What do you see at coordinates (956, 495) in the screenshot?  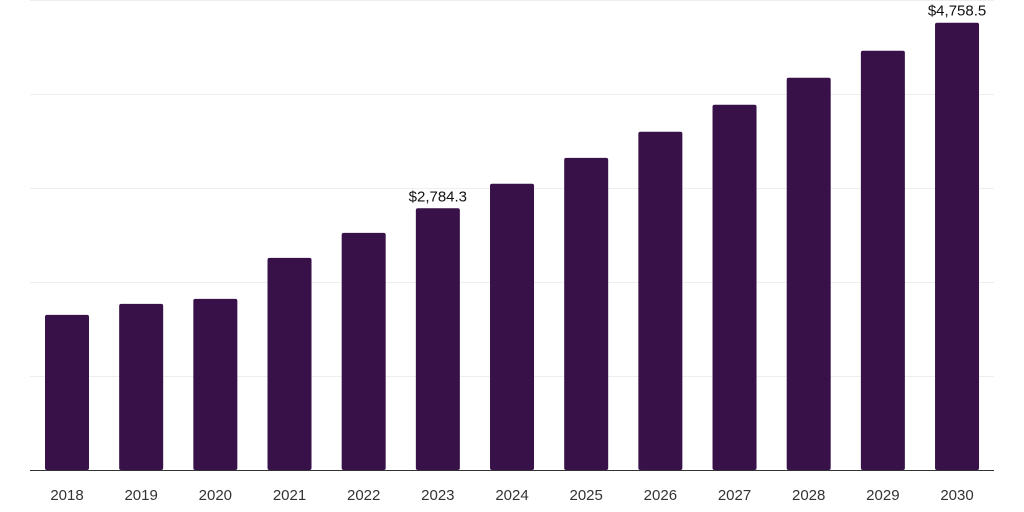 I see `x-tick-label: 2030` at bounding box center [956, 495].